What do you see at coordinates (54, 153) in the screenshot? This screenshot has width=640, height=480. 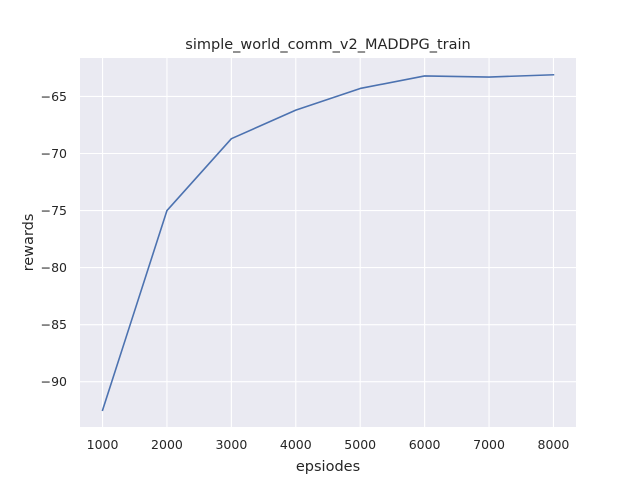 I see `y-tick-label: −70` at bounding box center [54, 153].